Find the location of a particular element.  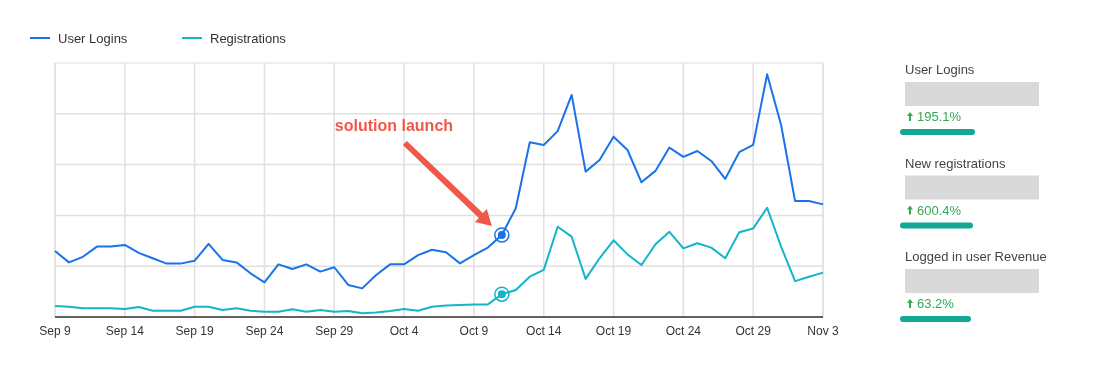

x-tick-label: Oct 19 is located at coordinates (613, 331).